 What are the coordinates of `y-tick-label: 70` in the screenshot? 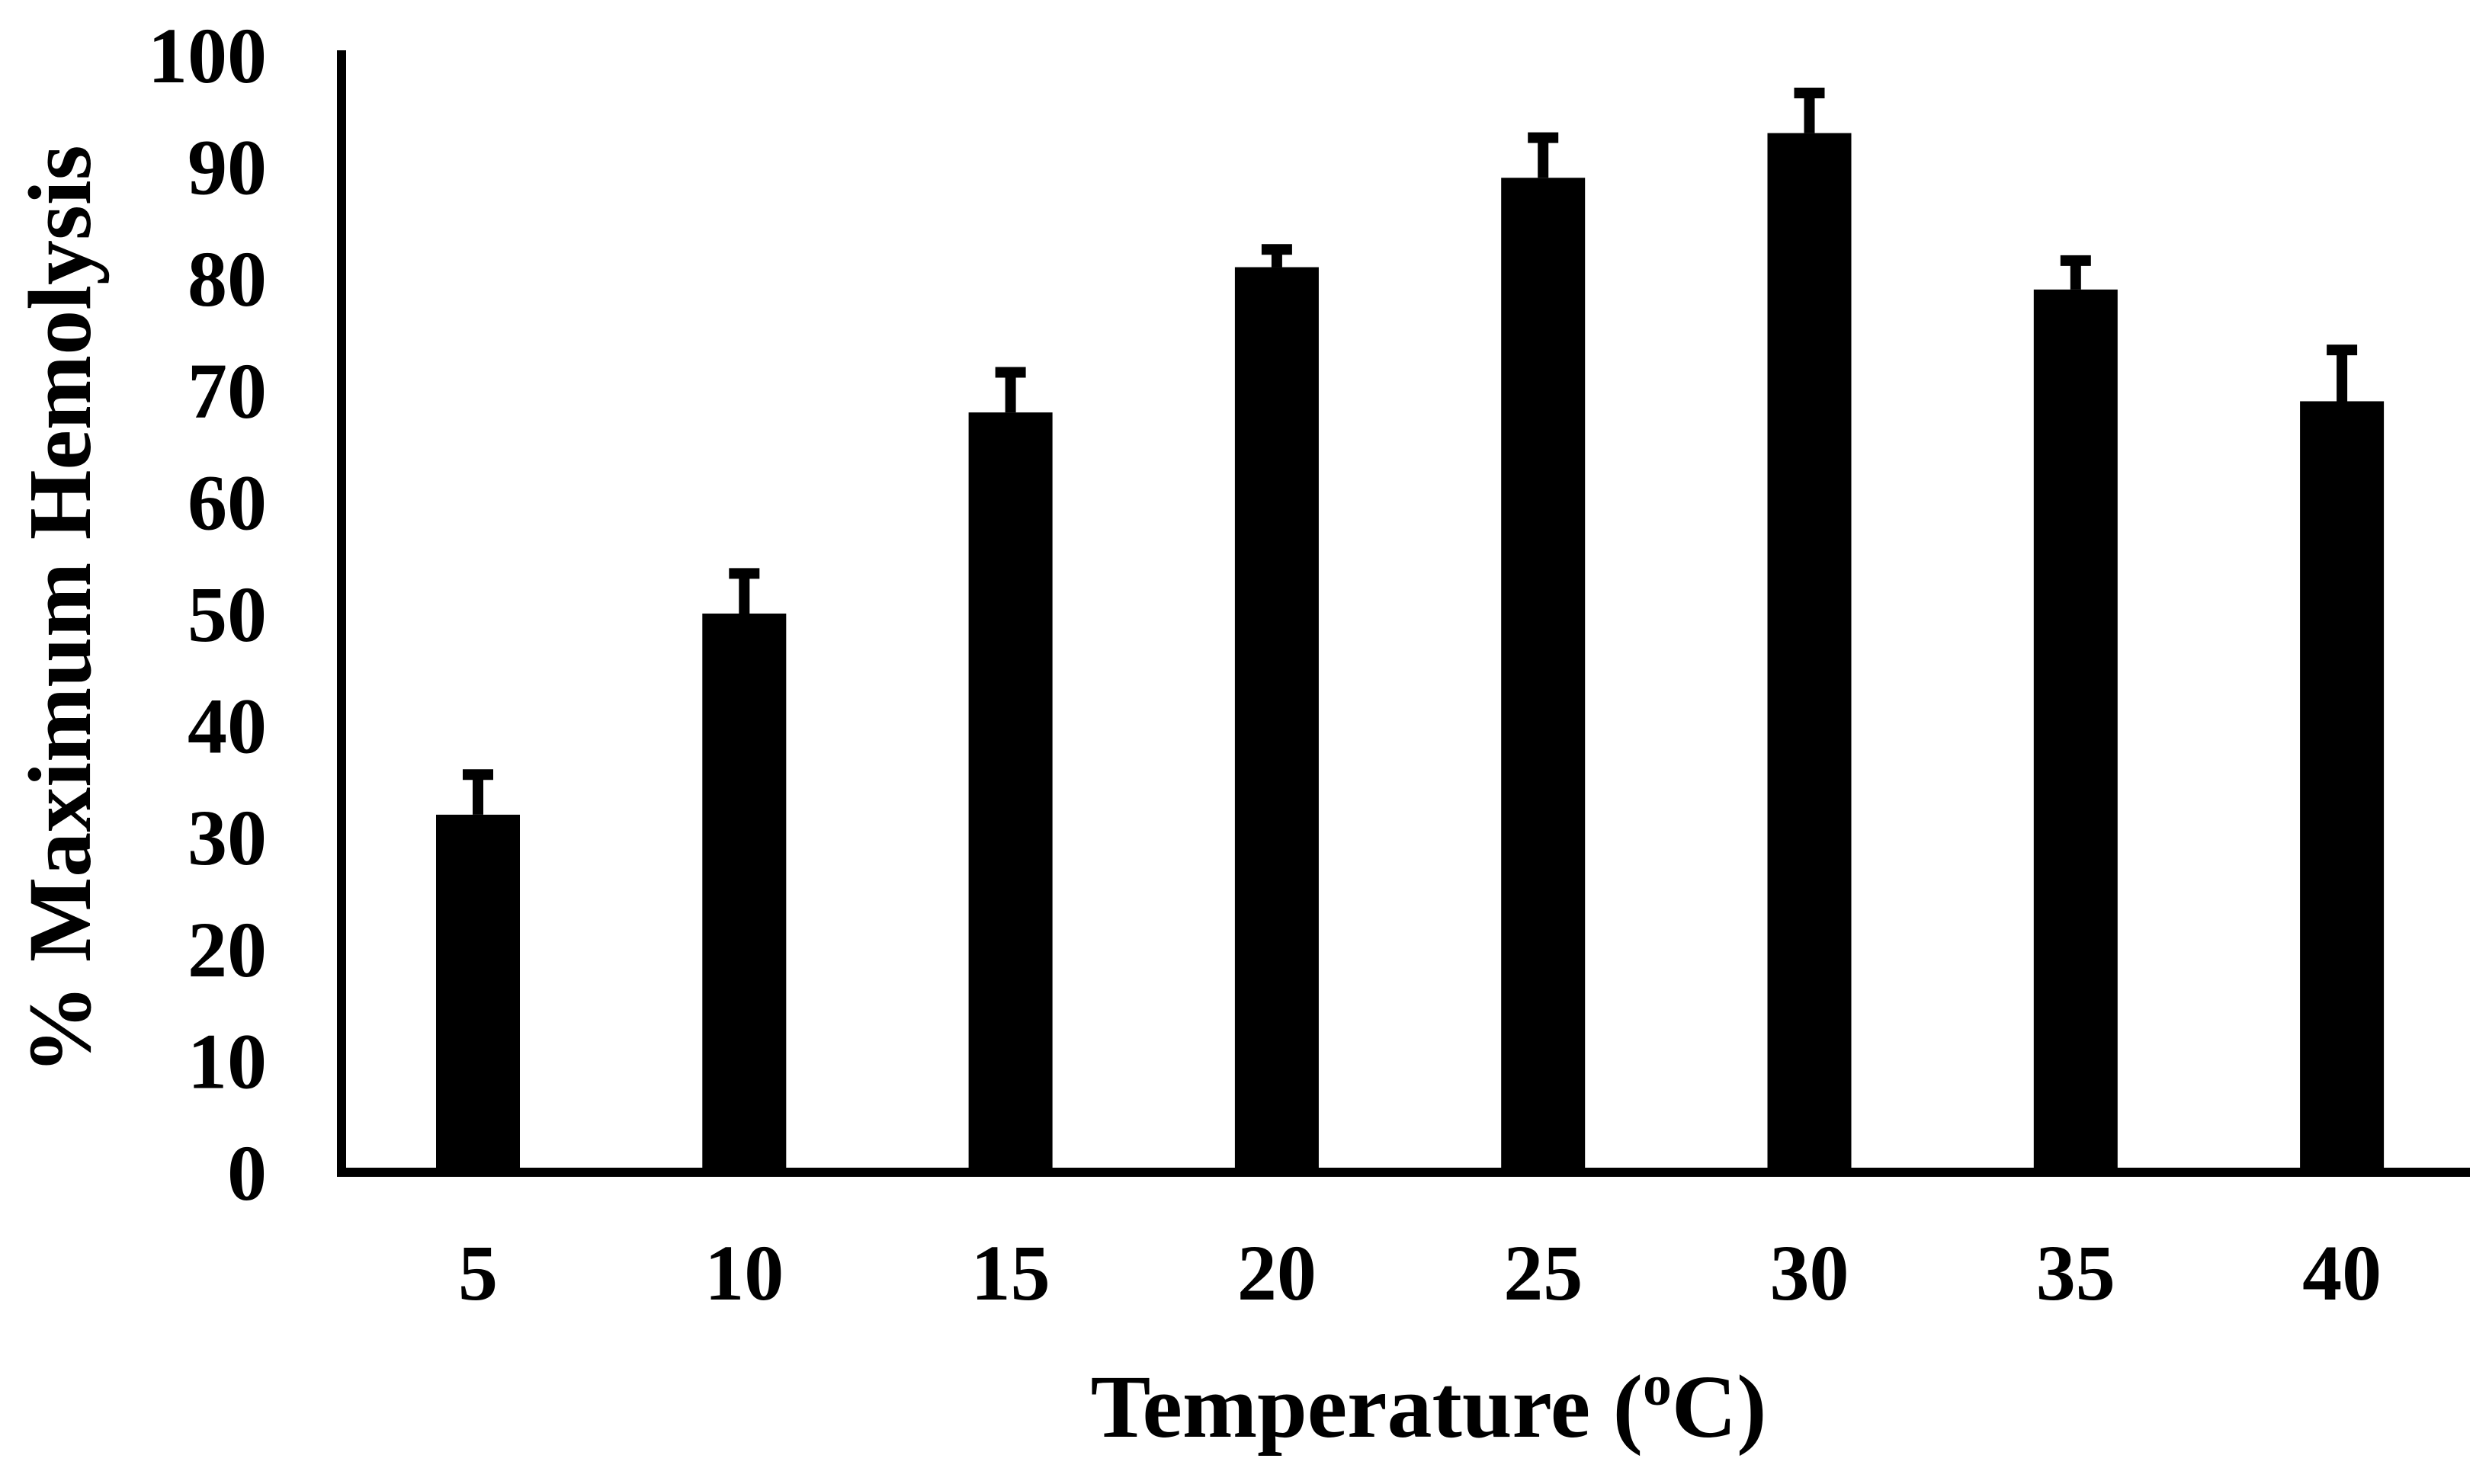 It's located at (227, 392).